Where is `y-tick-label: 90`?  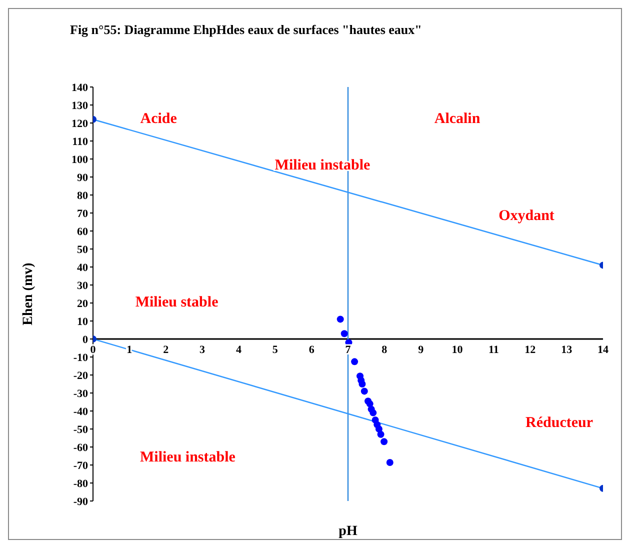
y-tick-label: 90 is located at coordinates (82, 178).